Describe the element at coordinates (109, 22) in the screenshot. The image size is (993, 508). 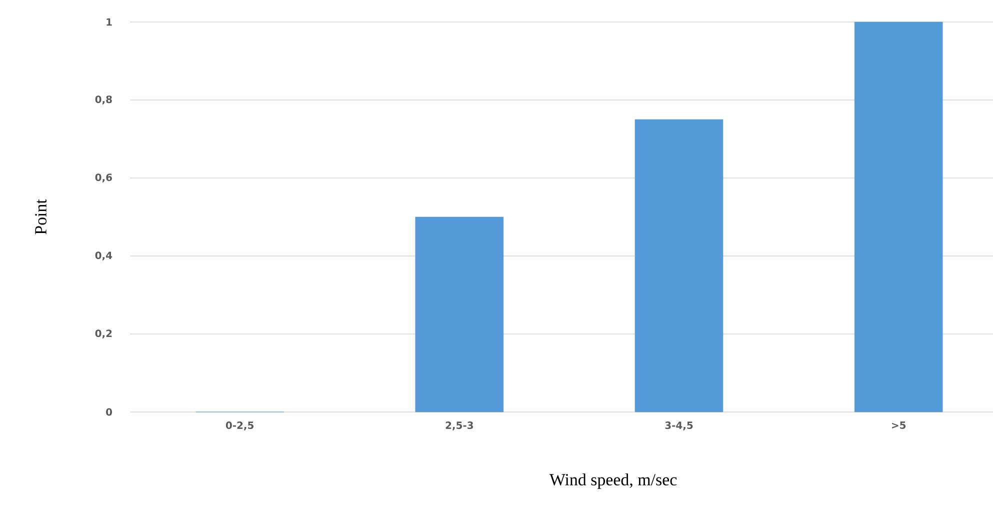
I see `y-tick-label: 1` at that location.